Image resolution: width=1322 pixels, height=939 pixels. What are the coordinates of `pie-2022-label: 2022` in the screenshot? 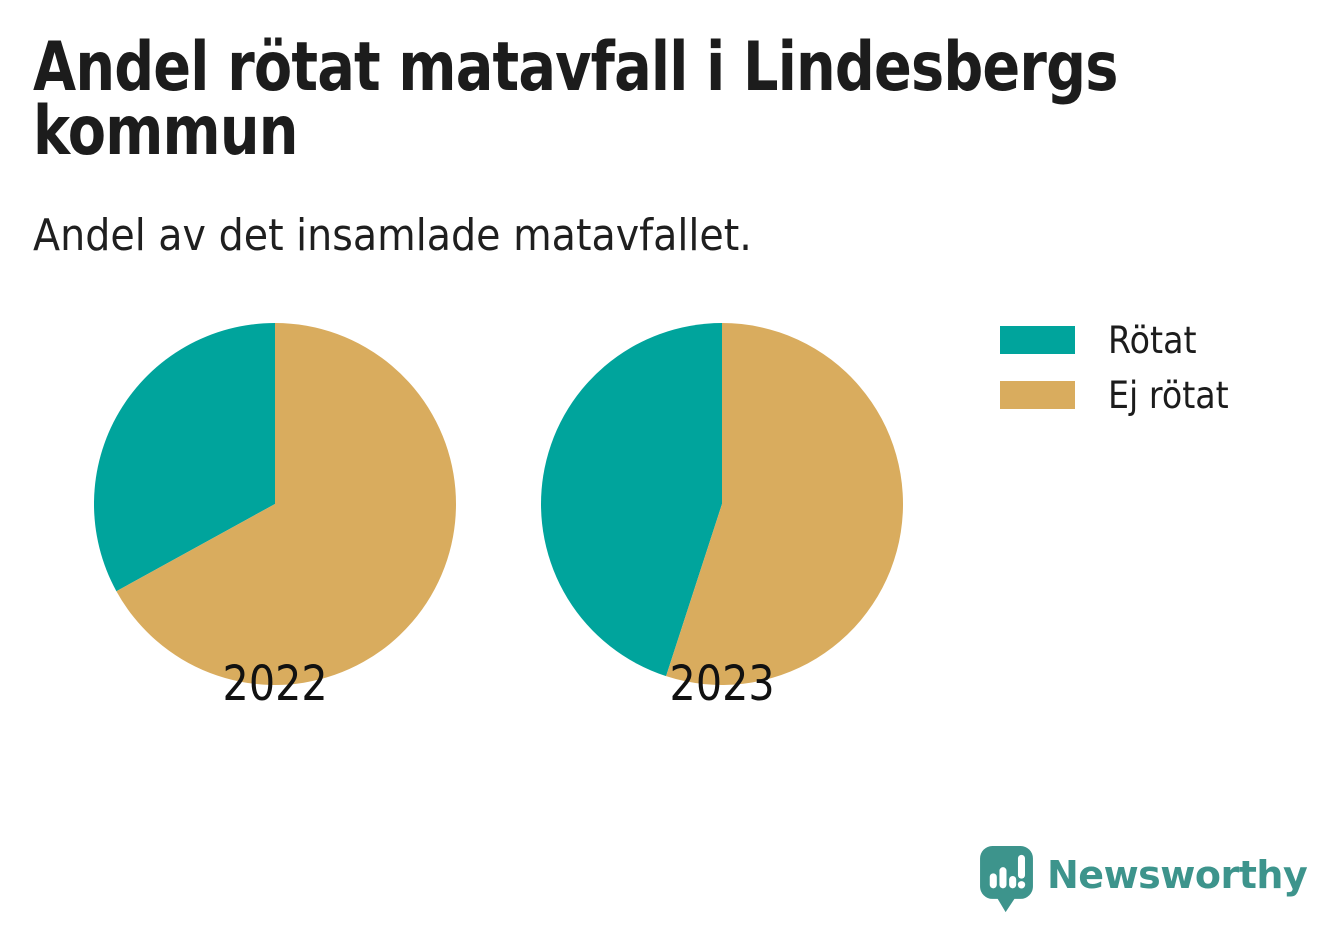 It's located at (275, 684).